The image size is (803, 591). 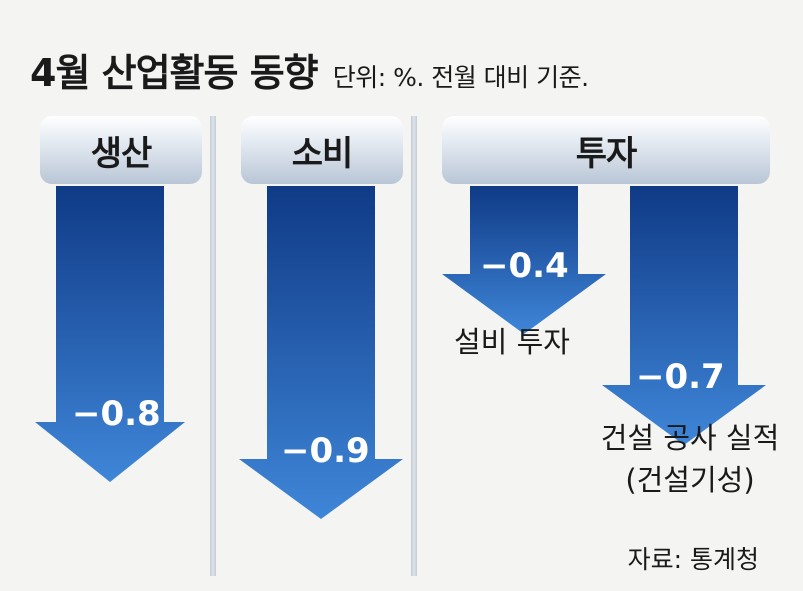 I want to click on series-sublabel: (건설기성), so click(x=689, y=480).